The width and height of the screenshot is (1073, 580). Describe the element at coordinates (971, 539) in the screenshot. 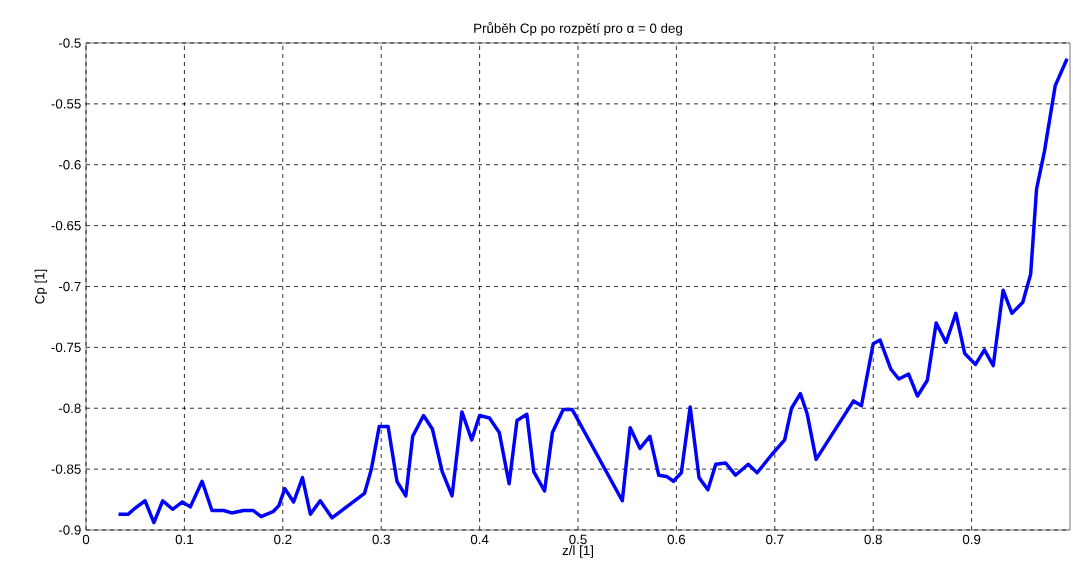

I see `x-tick-label: 0.9` at that location.